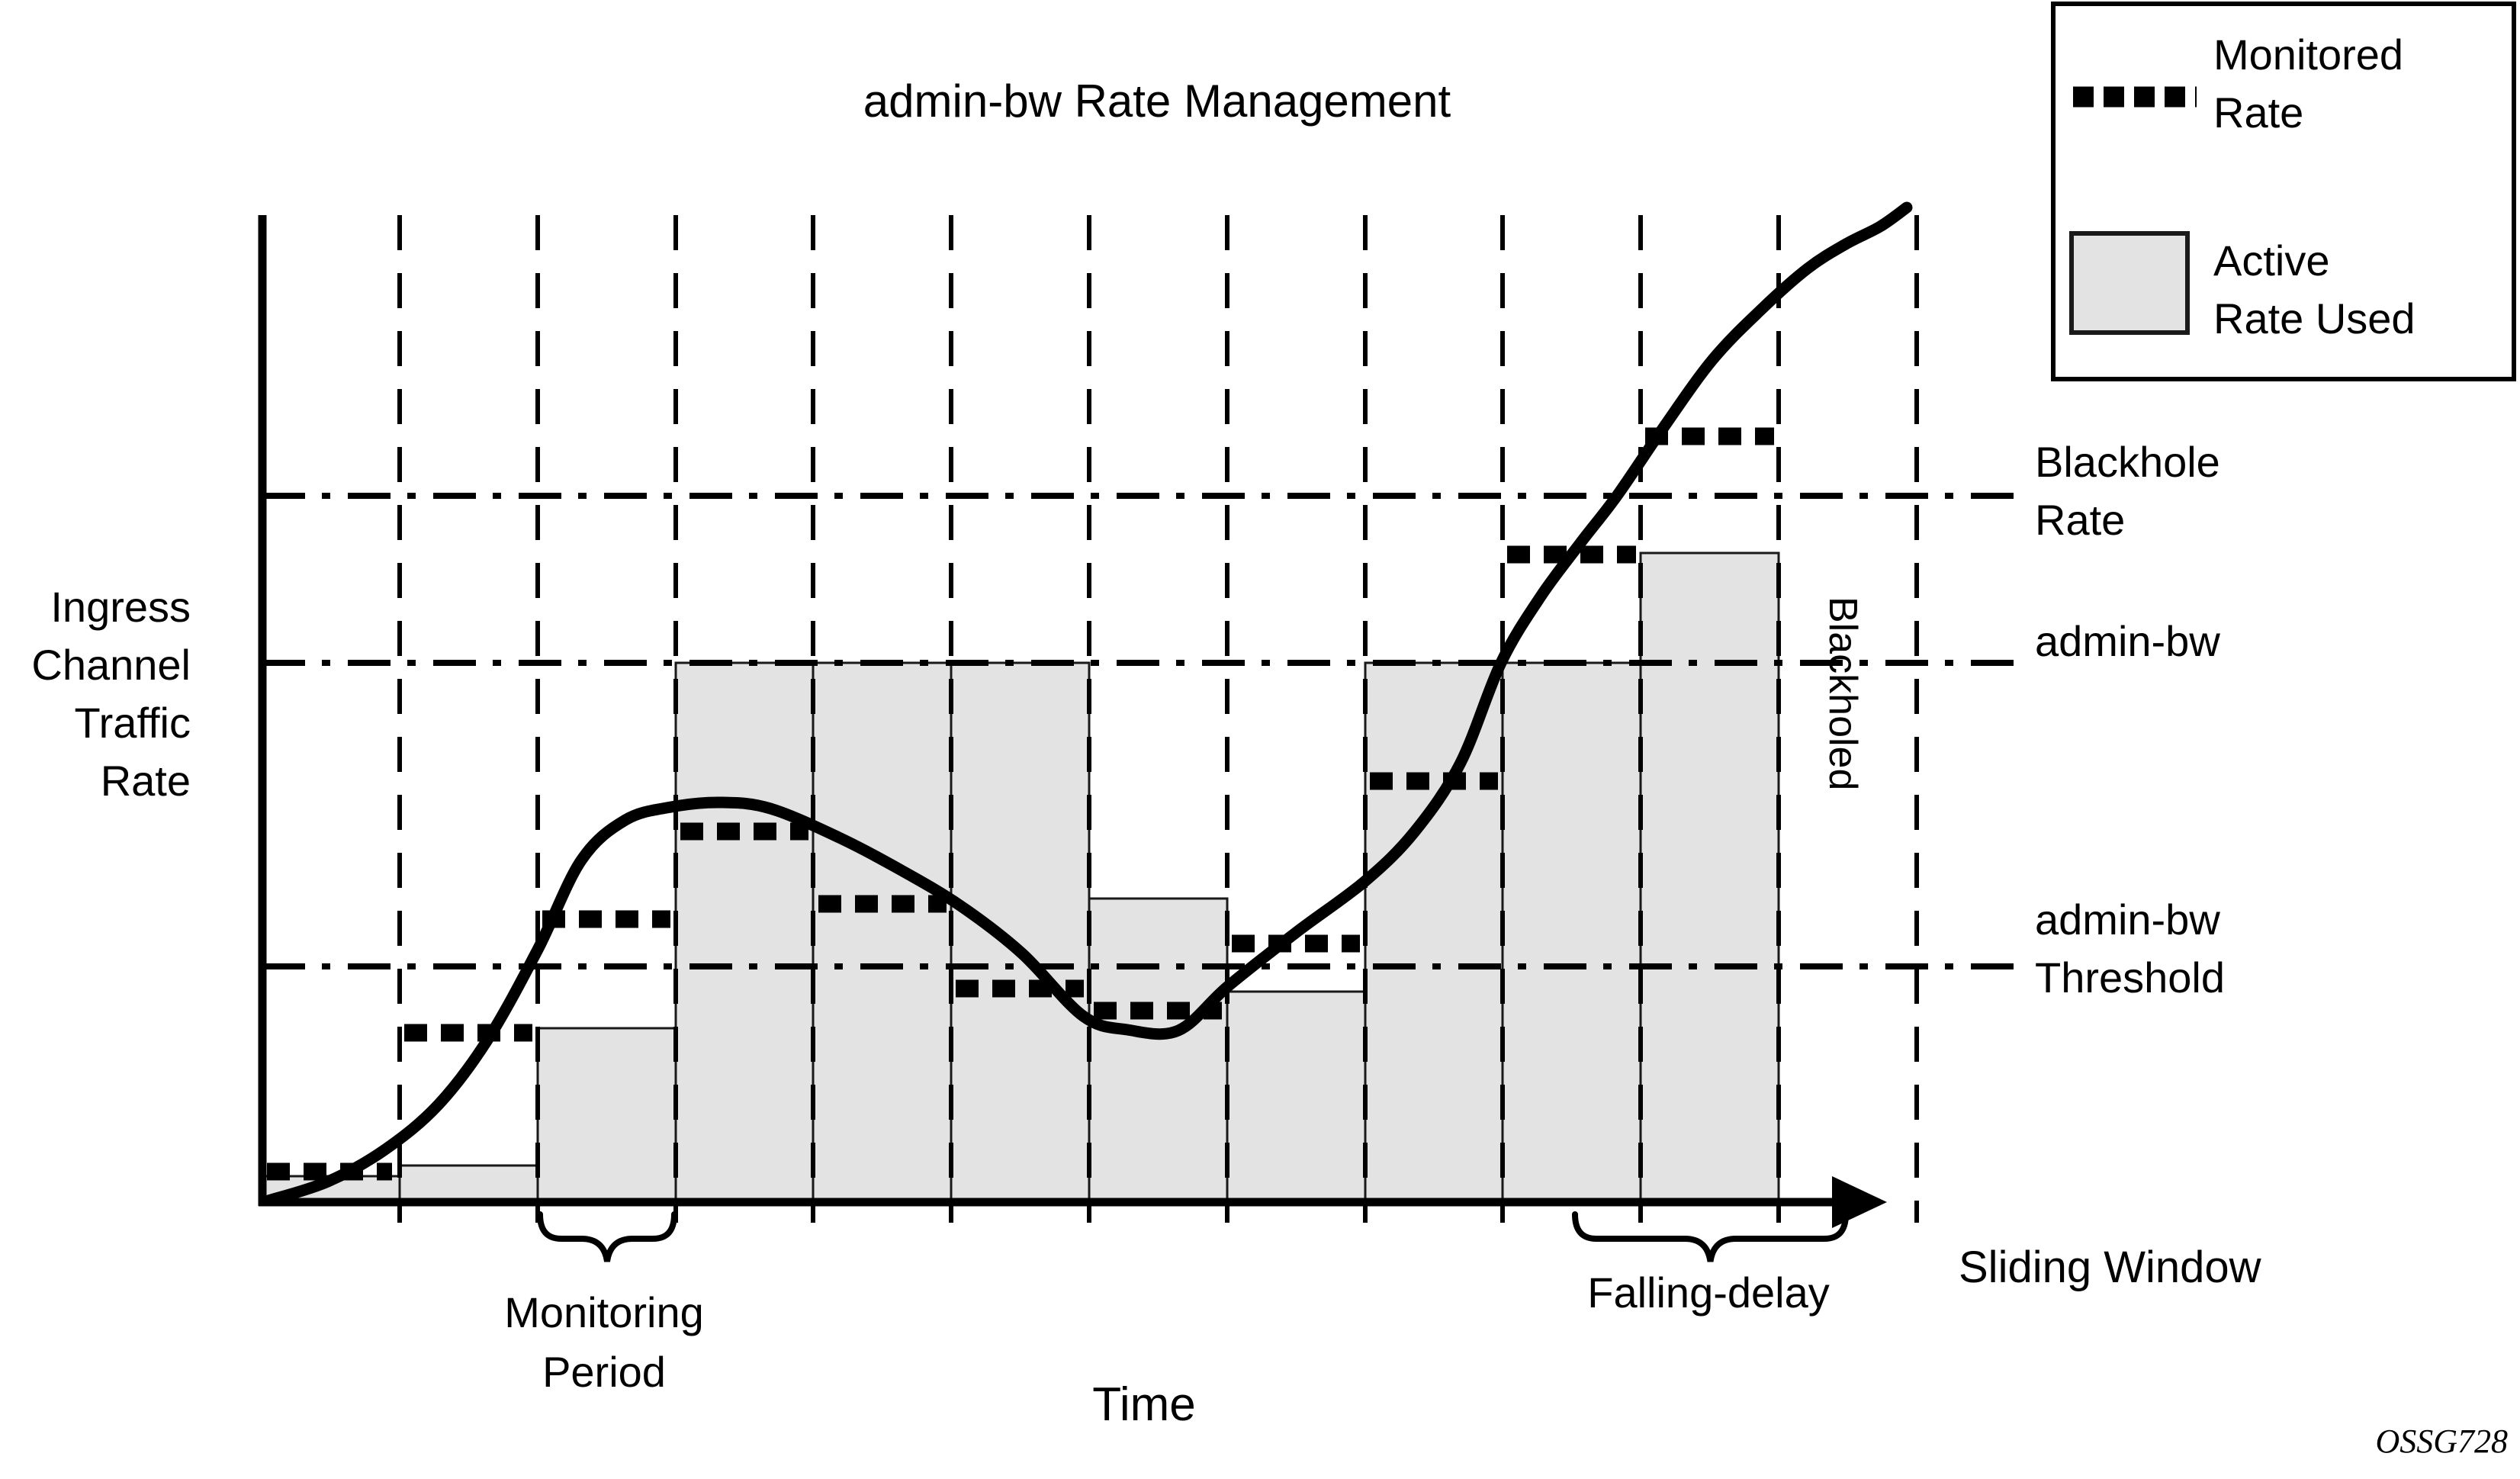  What do you see at coordinates (2127, 491) in the screenshot?
I see `blackhole-rate-label: Blackhole Rate` at bounding box center [2127, 491].